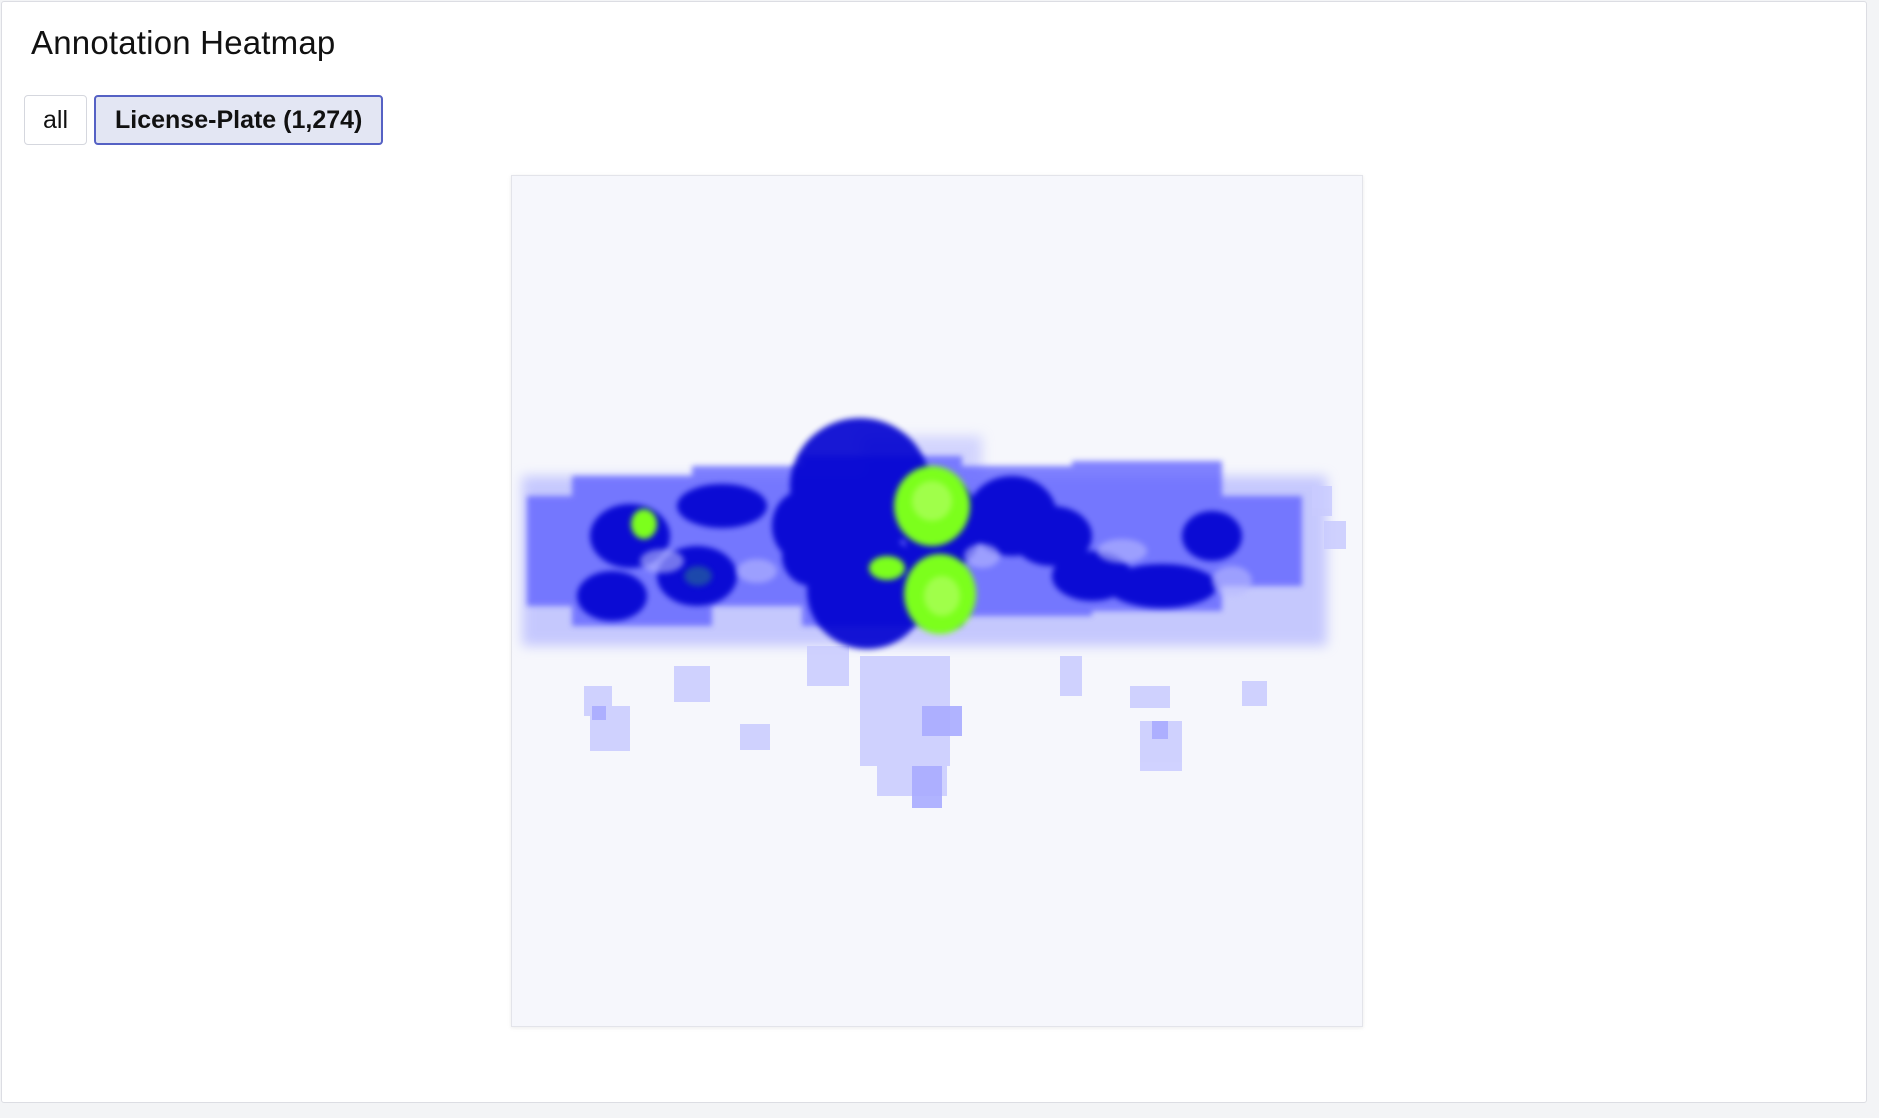 The height and width of the screenshot is (1118, 1879). Describe the element at coordinates (183, 42) in the screenshot. I see `page-title: Annotation Heatmap` at that location.